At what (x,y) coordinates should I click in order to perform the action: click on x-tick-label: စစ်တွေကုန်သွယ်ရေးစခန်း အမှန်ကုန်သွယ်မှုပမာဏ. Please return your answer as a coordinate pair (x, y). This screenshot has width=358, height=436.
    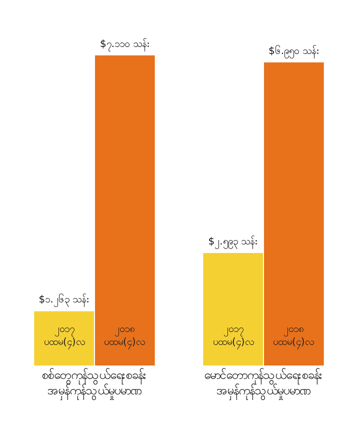
    Looking at the image, I should click on (94, 384).